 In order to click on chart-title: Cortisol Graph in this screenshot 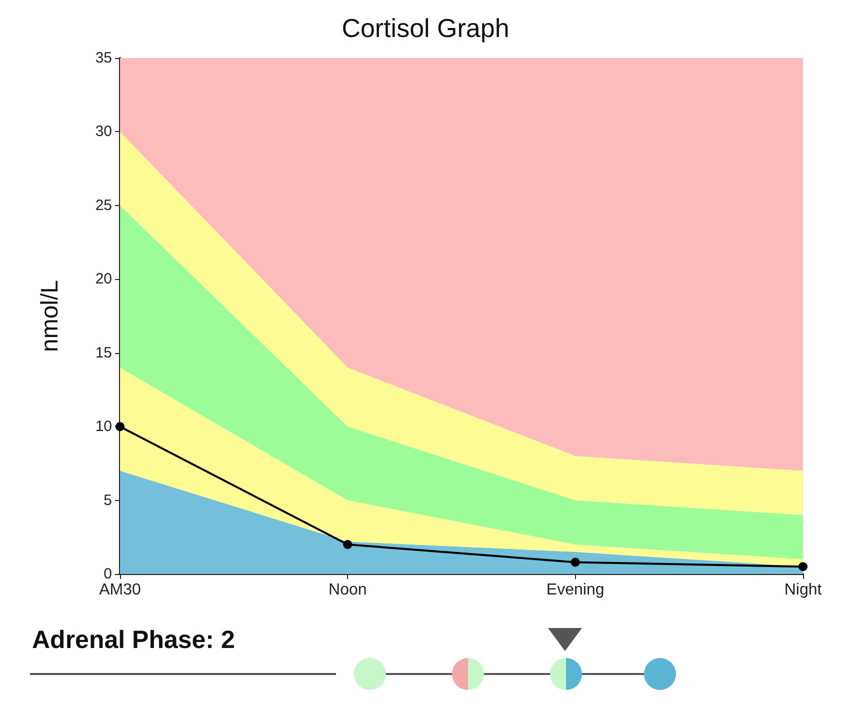, I will do `click(426, 28)`.